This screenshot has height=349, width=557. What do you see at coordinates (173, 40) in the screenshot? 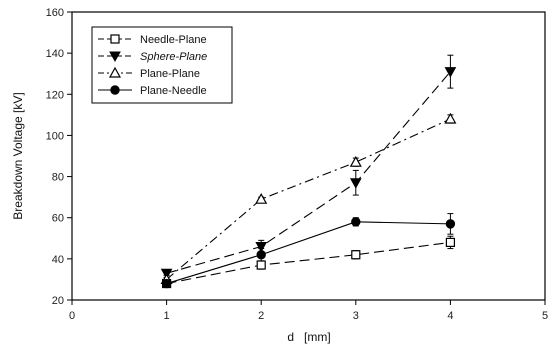
I see `legend-label: Needle-Plane` at bounding box center [173, 40].